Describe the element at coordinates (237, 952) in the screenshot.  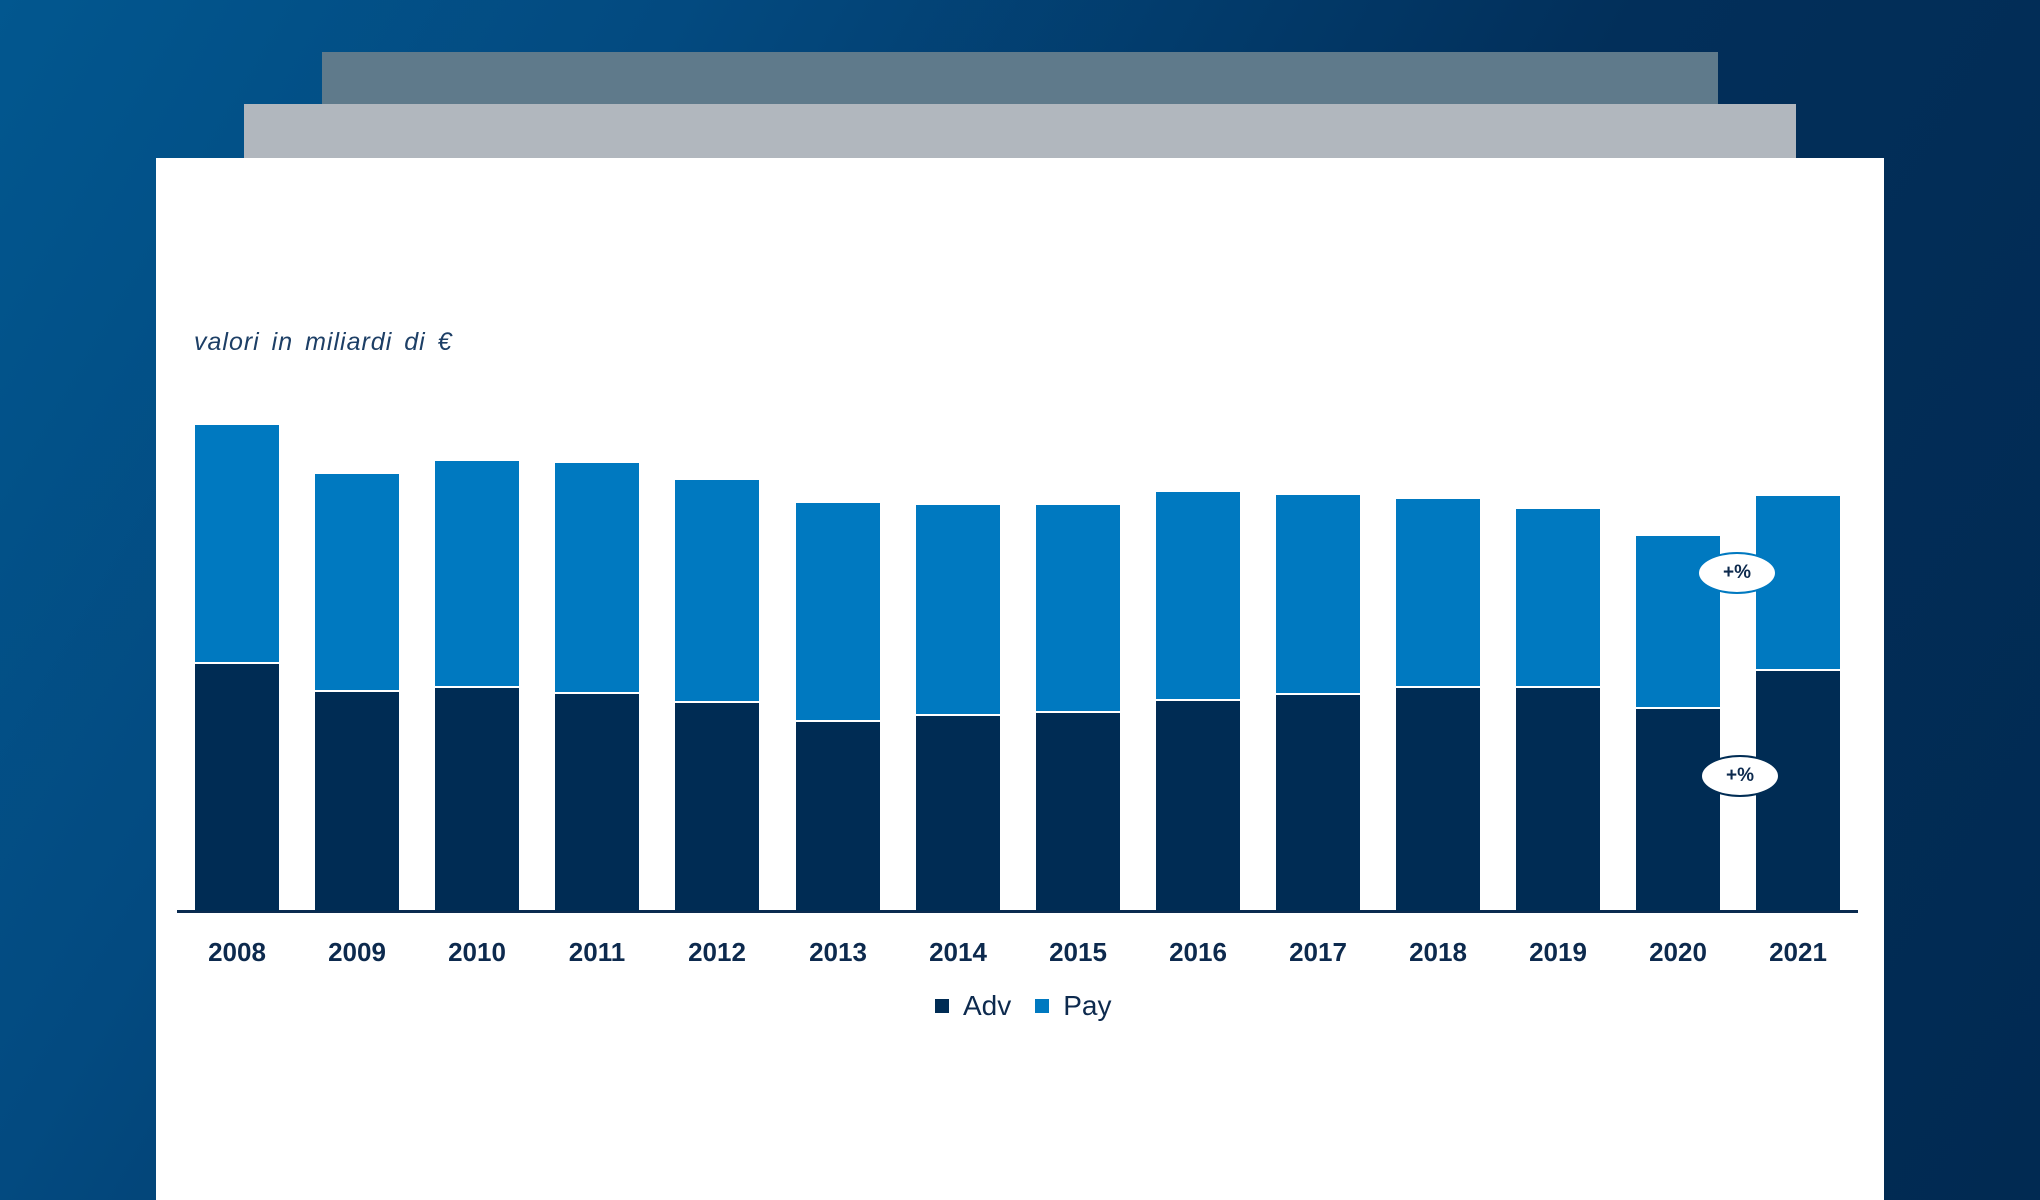
I see `x-tick-label: 2008` at that location.